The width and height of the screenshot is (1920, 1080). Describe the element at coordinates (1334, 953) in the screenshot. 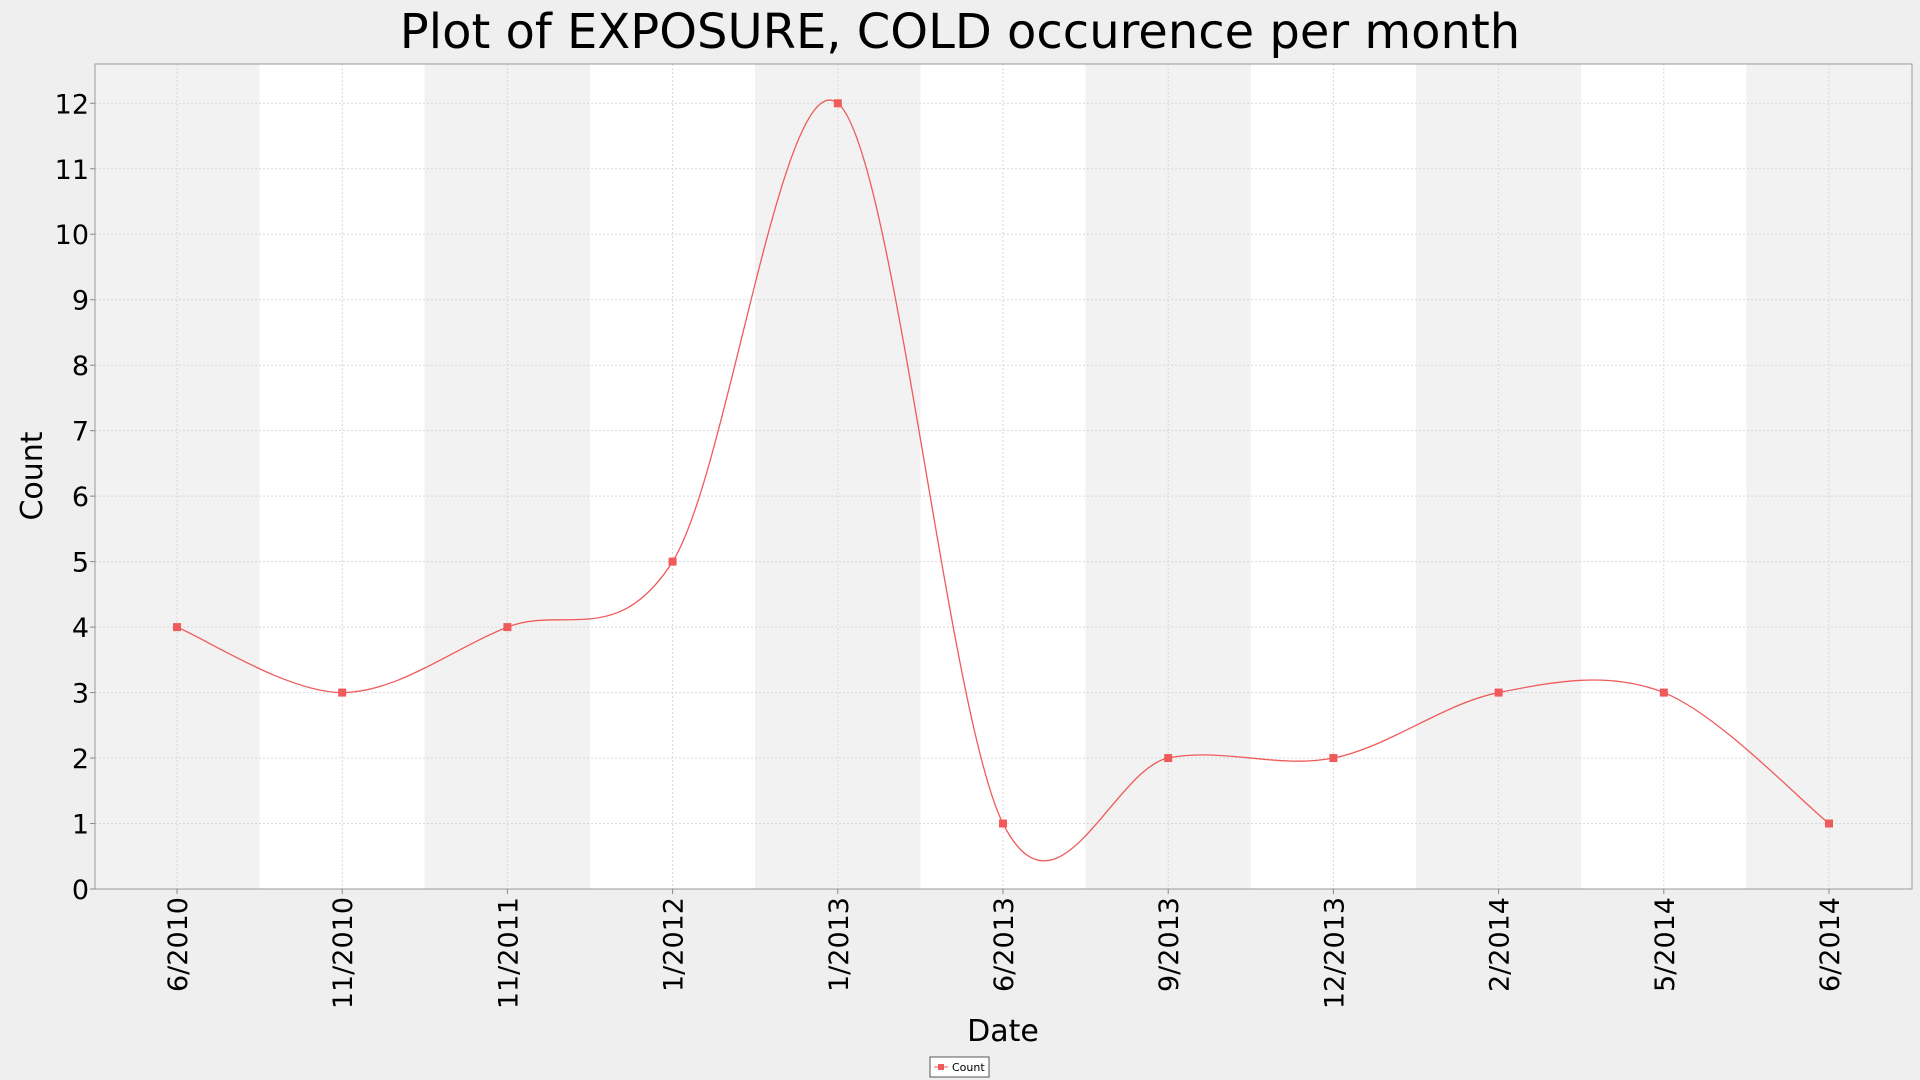

I see `x-tick-label: 12/2013` at that location.